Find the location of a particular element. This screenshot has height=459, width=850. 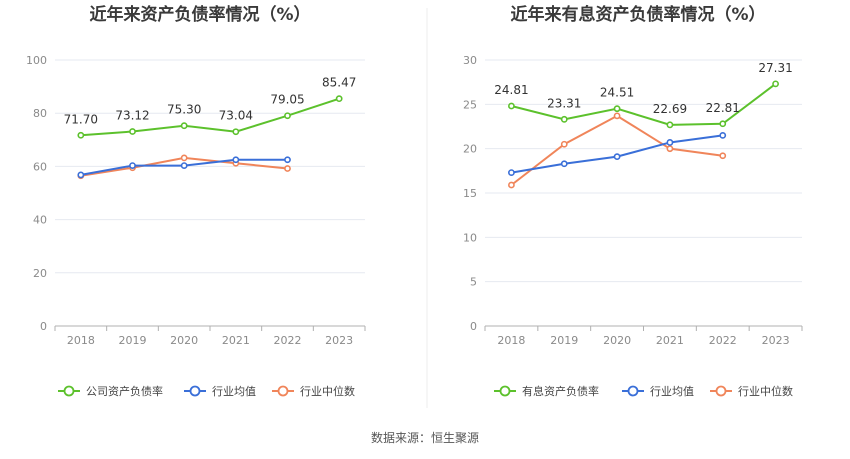

y-tick-label: 5 is located at coordinates (473, 282).